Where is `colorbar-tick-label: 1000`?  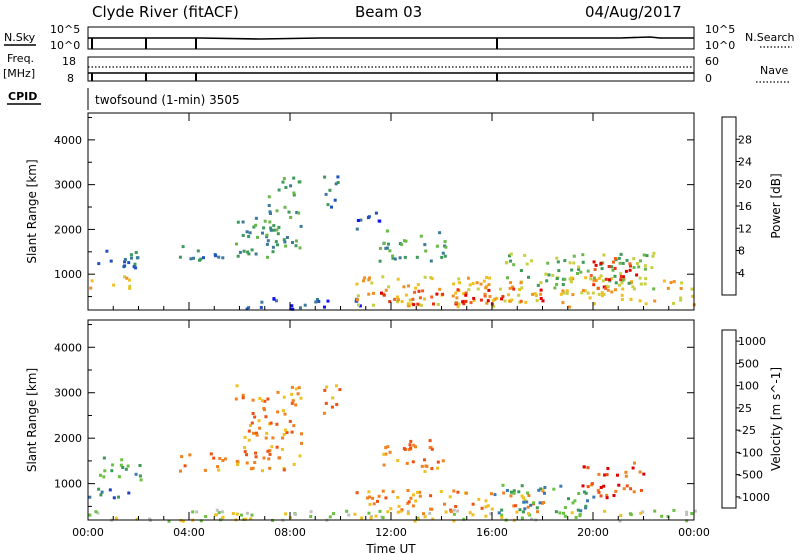 colorbar-tick-label: 1000 is located at coordinates (752, 341).